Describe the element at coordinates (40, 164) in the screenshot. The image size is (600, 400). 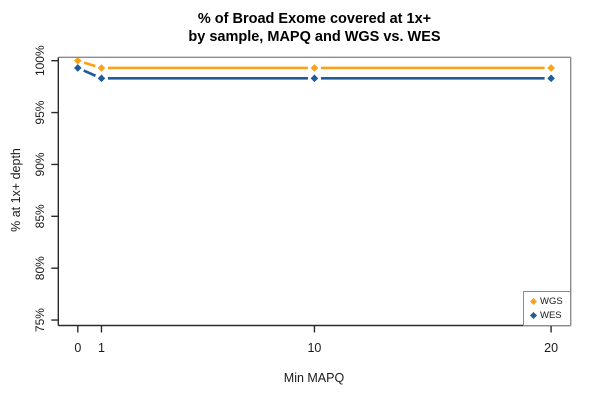
I see `y-tick-label: 90%` at that location.